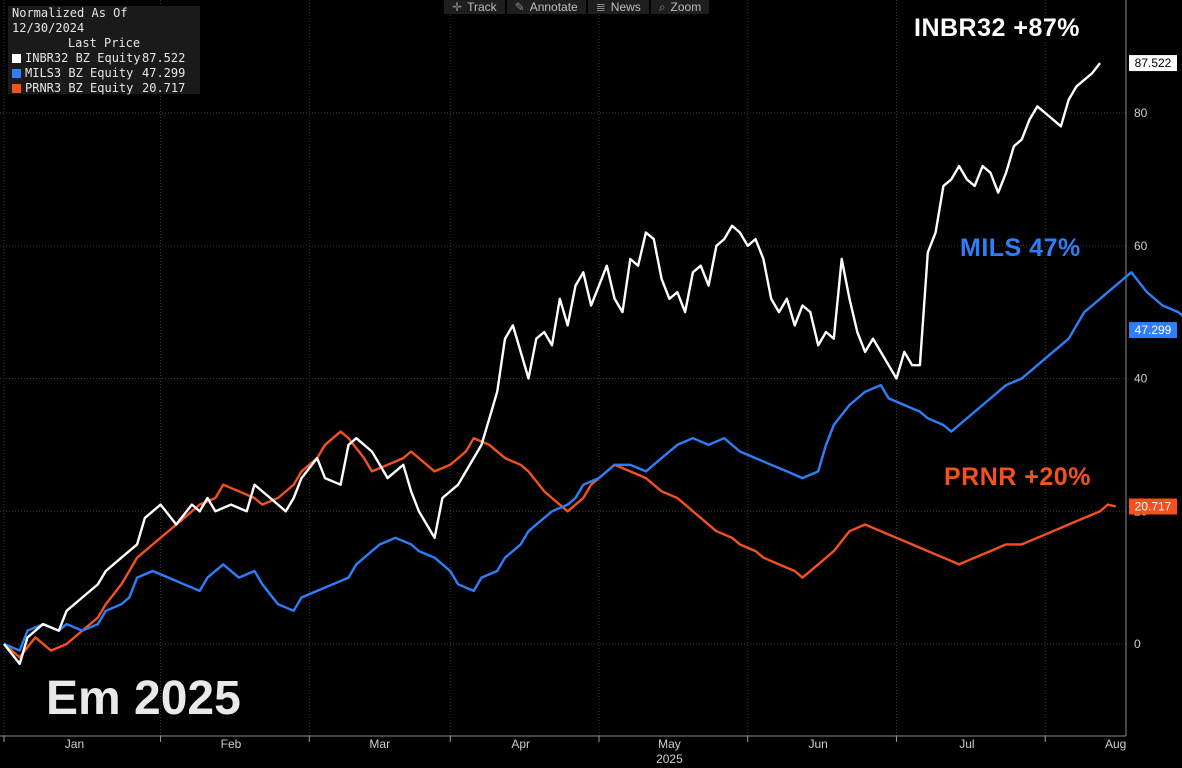 Image resolution: width=1182 pixels, height=768 pixels. I want to click on news-button: ≣ News, so click(618, 7).